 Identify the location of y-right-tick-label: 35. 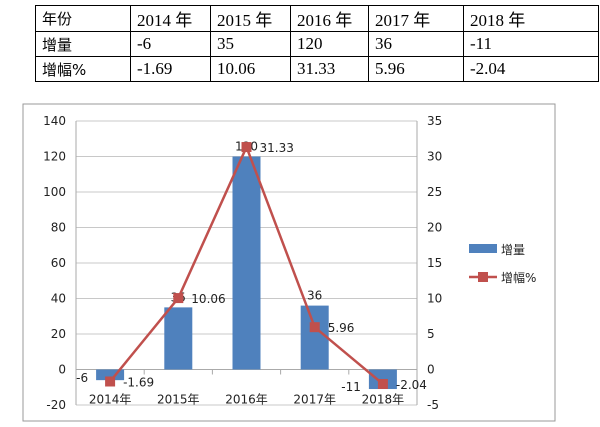
(434, 121).